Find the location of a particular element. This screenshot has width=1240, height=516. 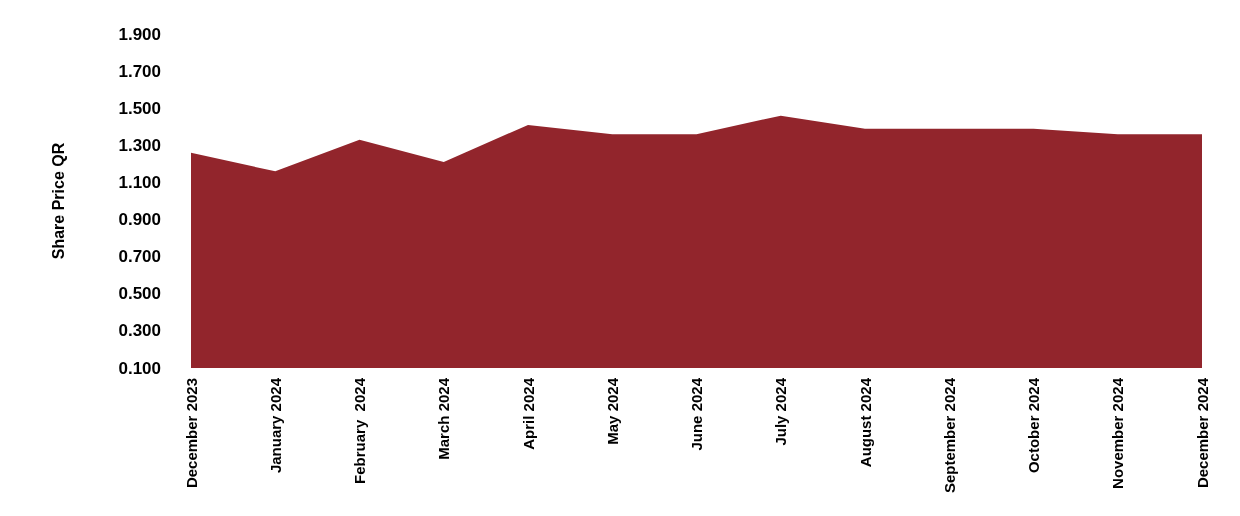

y-tick-label: 1.700 is located at coordinates (139, 71).